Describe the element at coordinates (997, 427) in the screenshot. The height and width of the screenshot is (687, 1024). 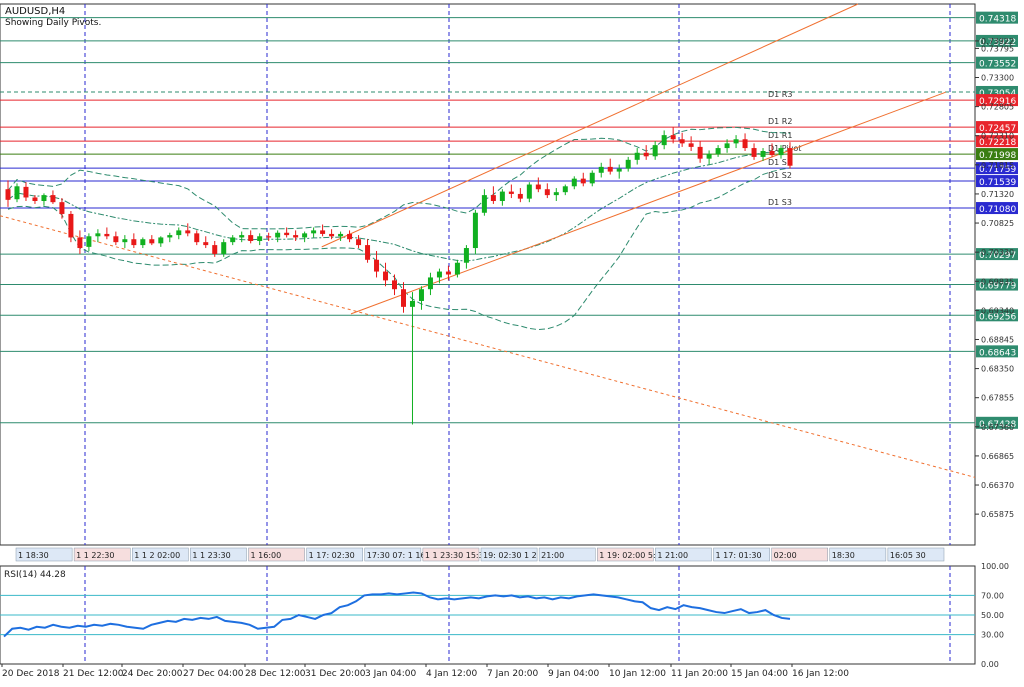
I see `y-tick-label-14: 0.67360` at that location.